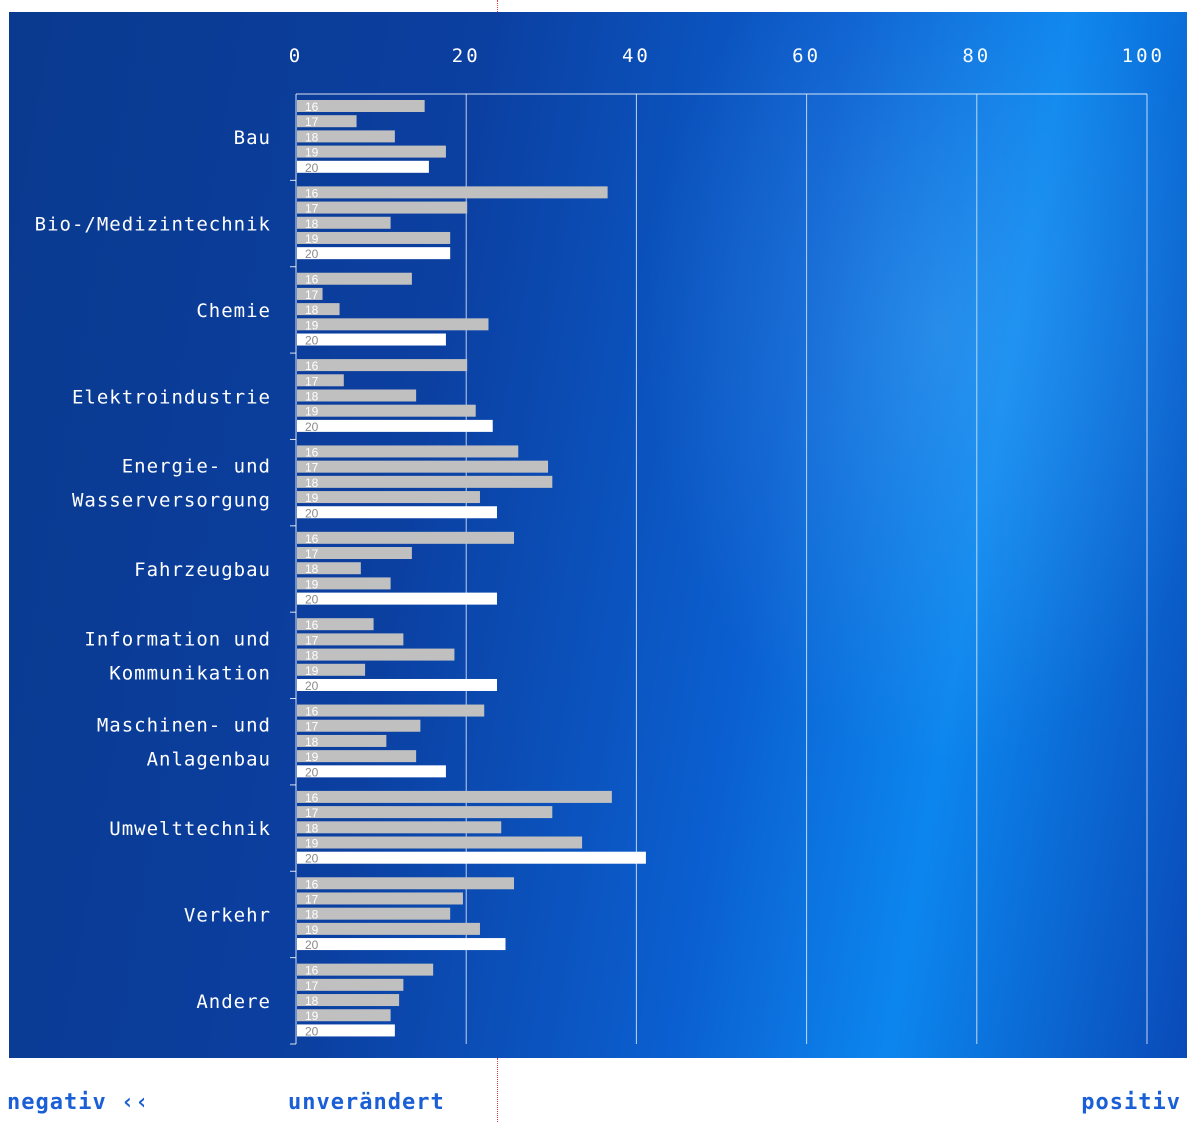  I want to click on category-label: Fahrzeugbau, so click(202, 570).